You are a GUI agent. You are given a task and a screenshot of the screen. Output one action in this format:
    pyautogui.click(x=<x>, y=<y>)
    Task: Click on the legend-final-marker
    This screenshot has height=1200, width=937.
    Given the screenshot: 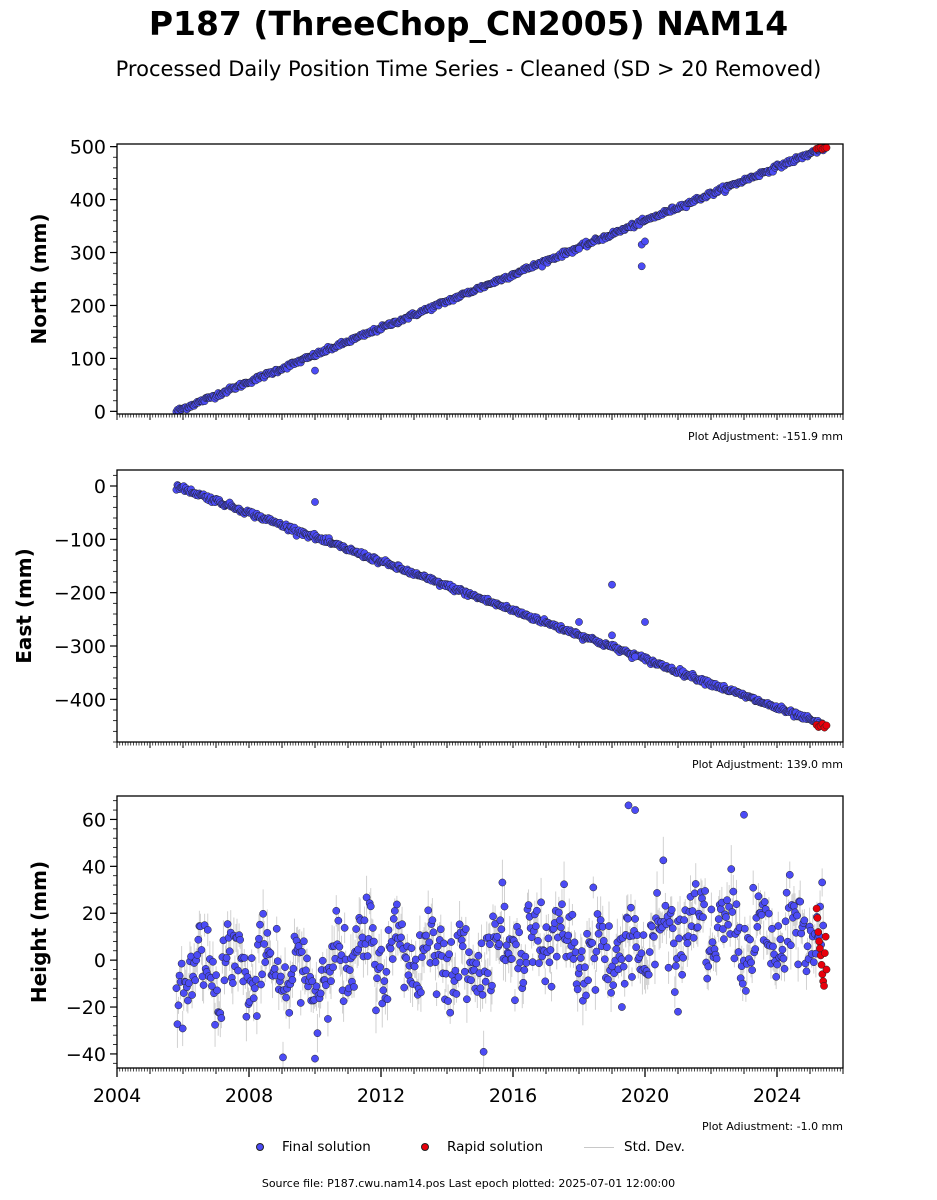 What is the action you would take?
    pyautogui.click(x=260, y=1147)
    